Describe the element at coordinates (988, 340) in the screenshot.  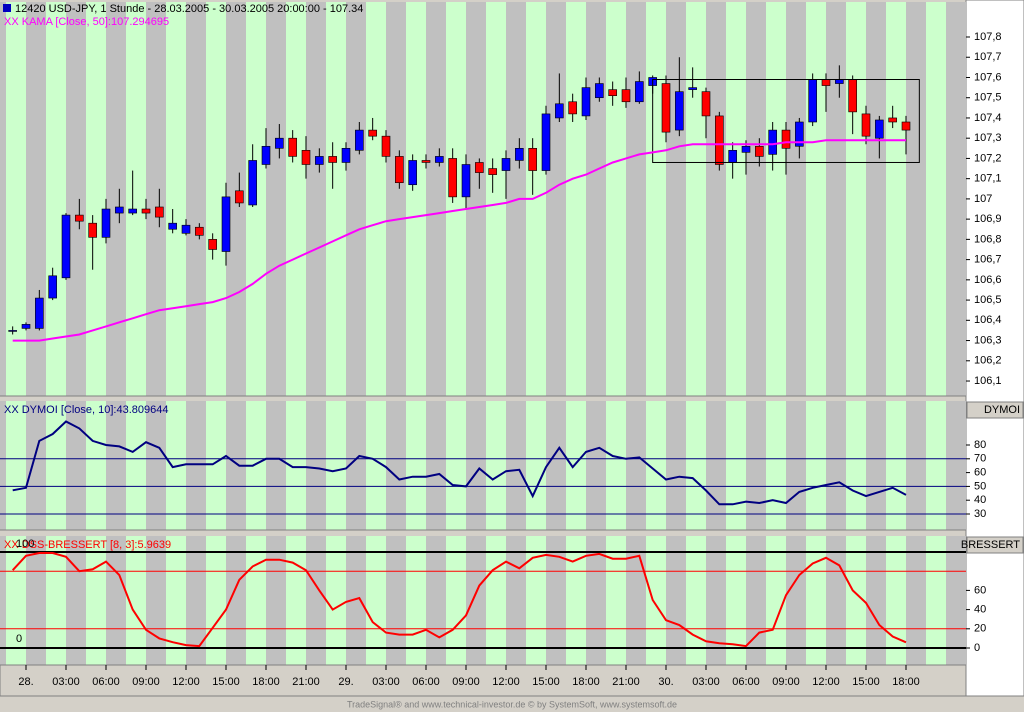
I see `y-tick-label: 106,3` at that location.